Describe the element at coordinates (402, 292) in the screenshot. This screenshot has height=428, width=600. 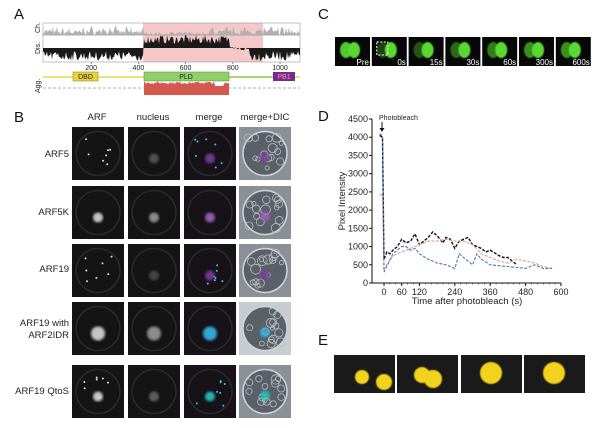
I see `x-tick-label: 60` at that location.